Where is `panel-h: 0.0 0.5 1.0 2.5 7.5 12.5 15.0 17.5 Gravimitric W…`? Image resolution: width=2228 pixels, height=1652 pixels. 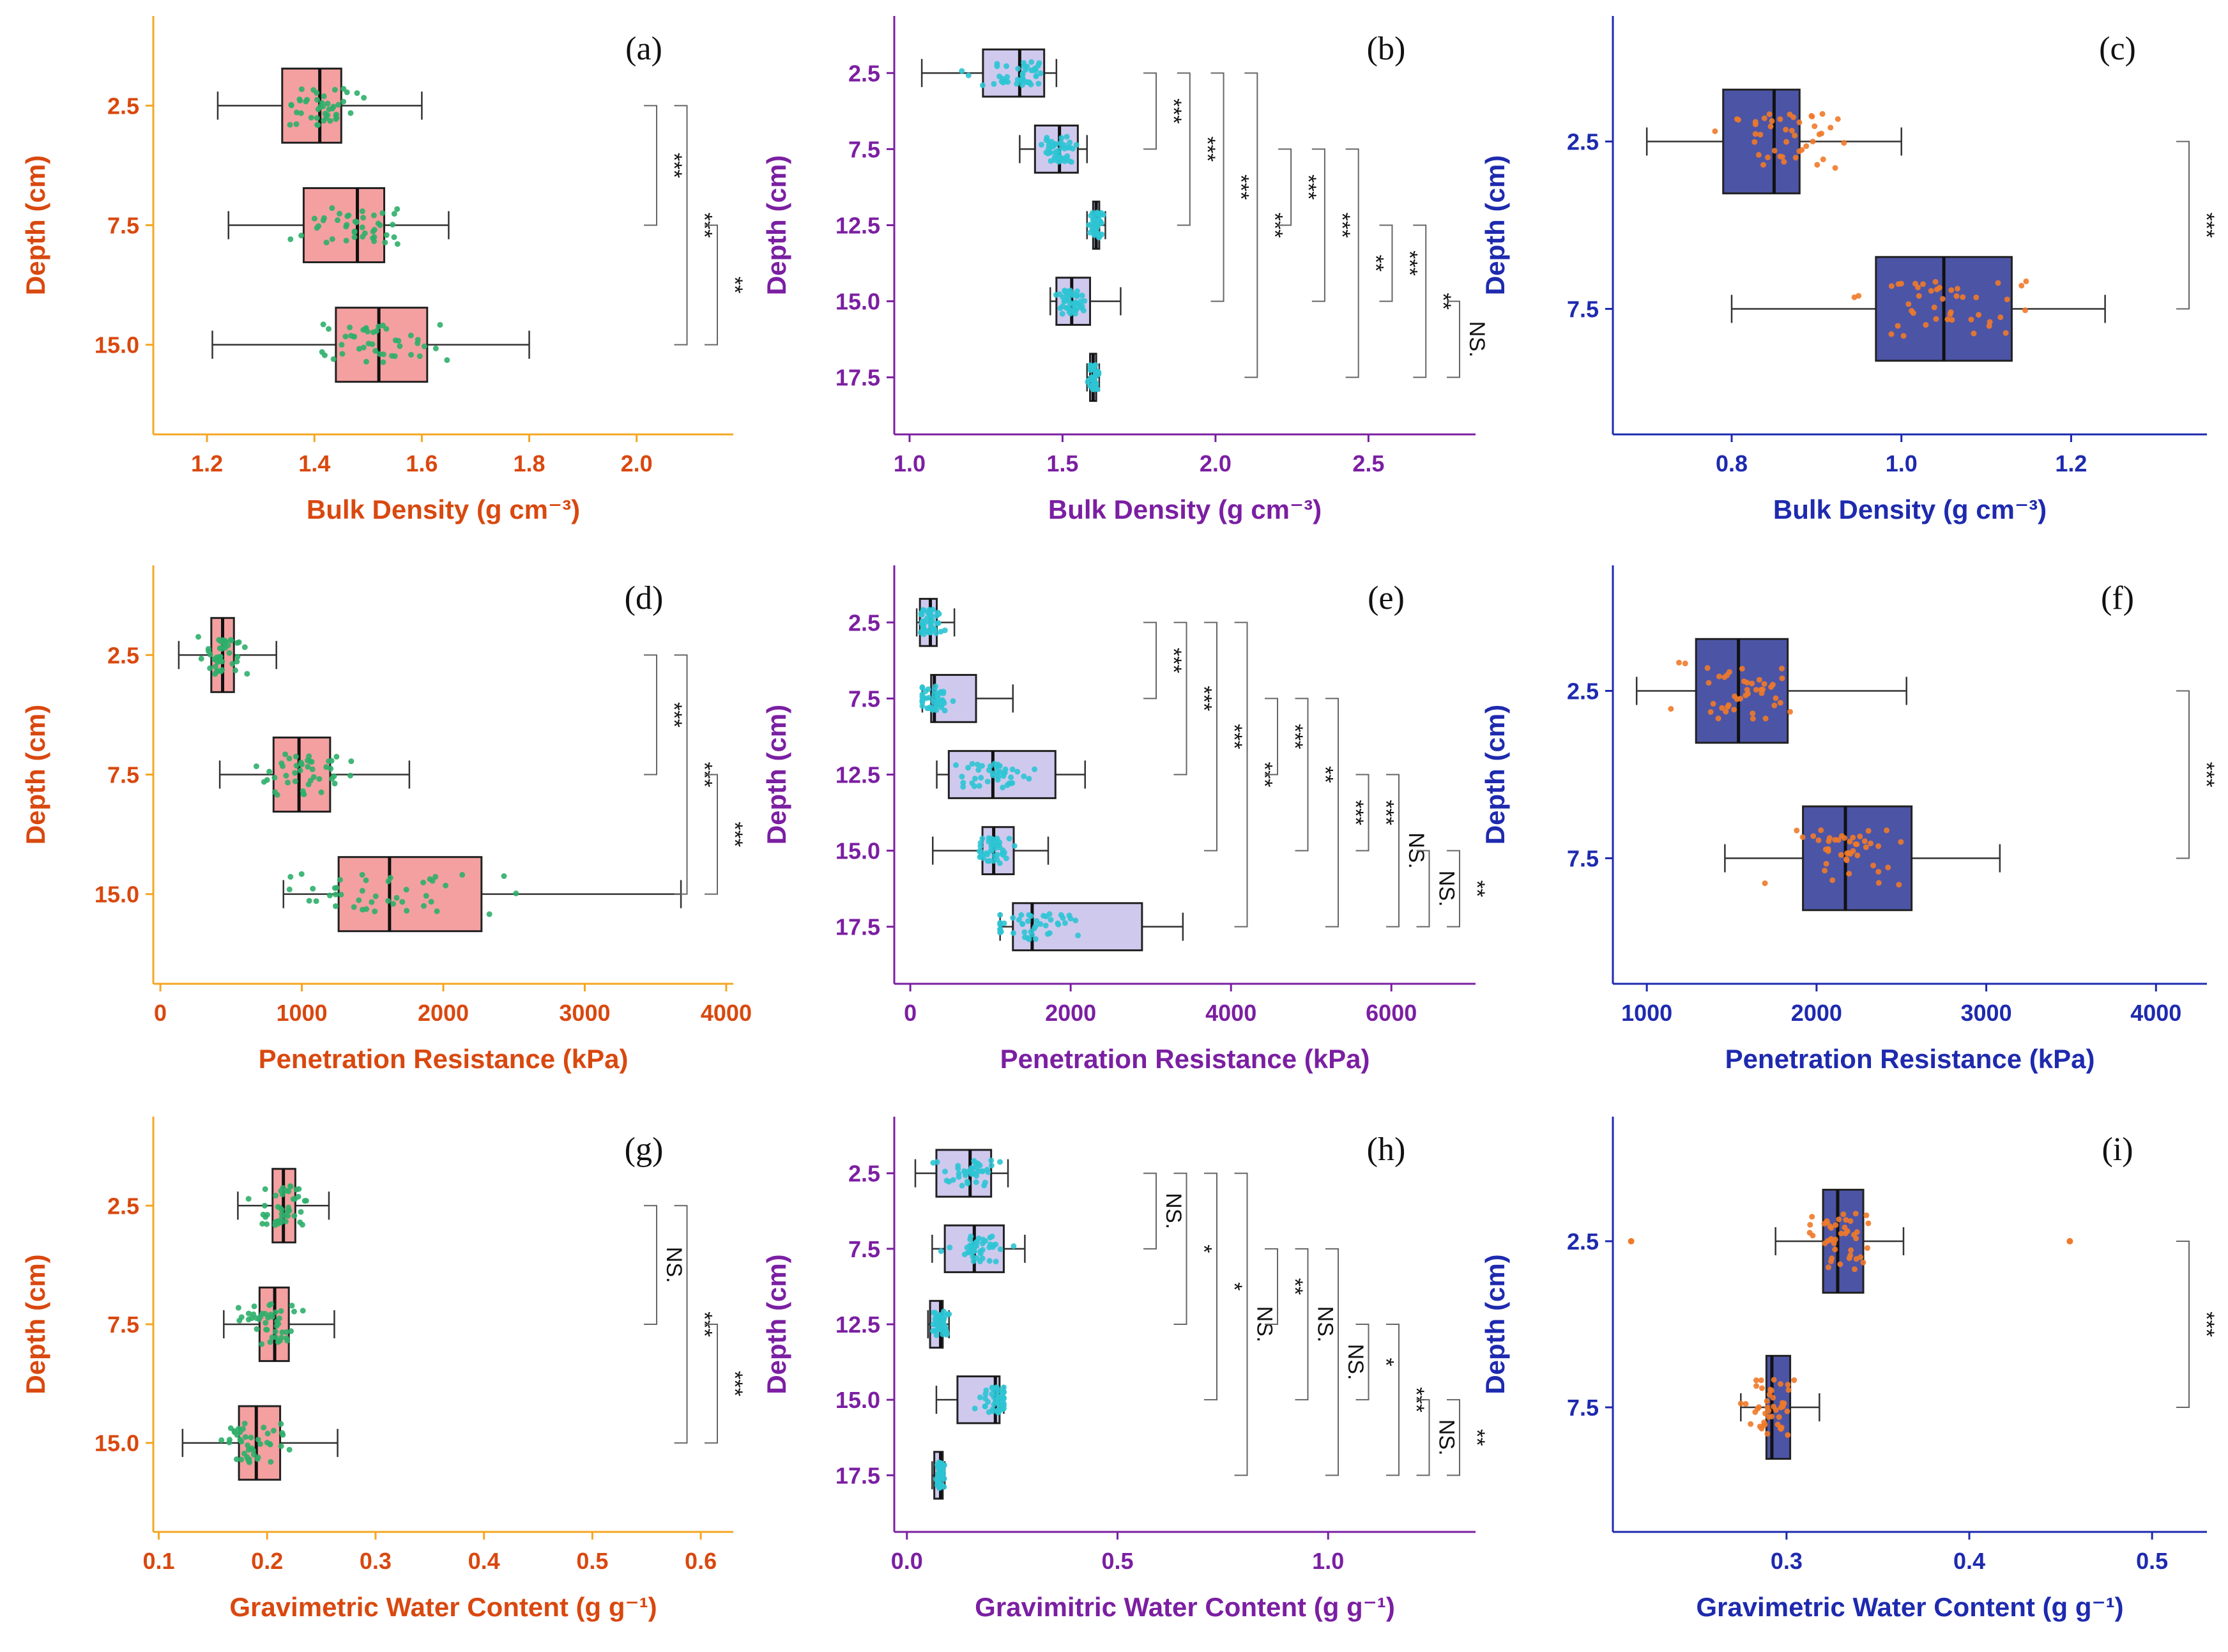
panel-h: 0.0 0.5 1.0 2.5 7.5 12.5 15.0 17.5 Gravimitric W… is located at coordinates (1125, 1370).